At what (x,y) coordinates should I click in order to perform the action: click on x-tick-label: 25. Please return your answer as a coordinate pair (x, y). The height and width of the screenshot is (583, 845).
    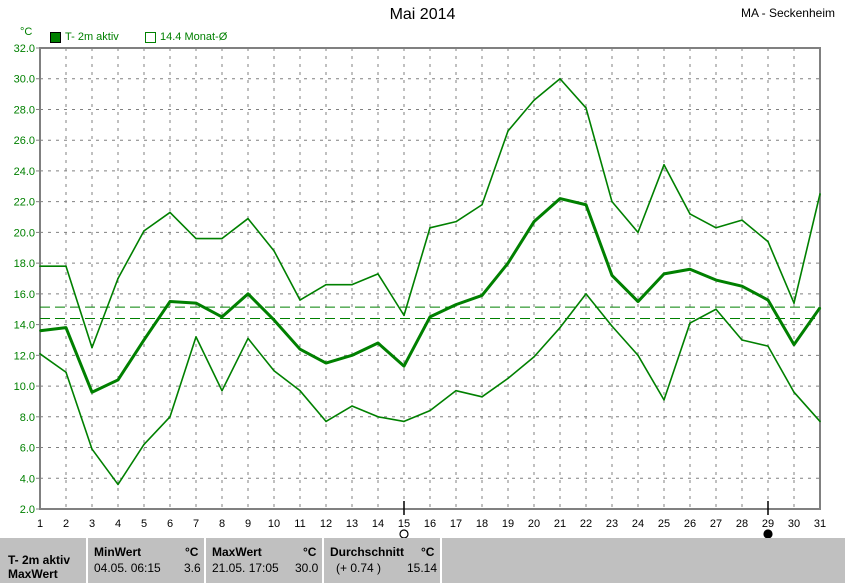
    Looking at the image, I should click on (664, 524).